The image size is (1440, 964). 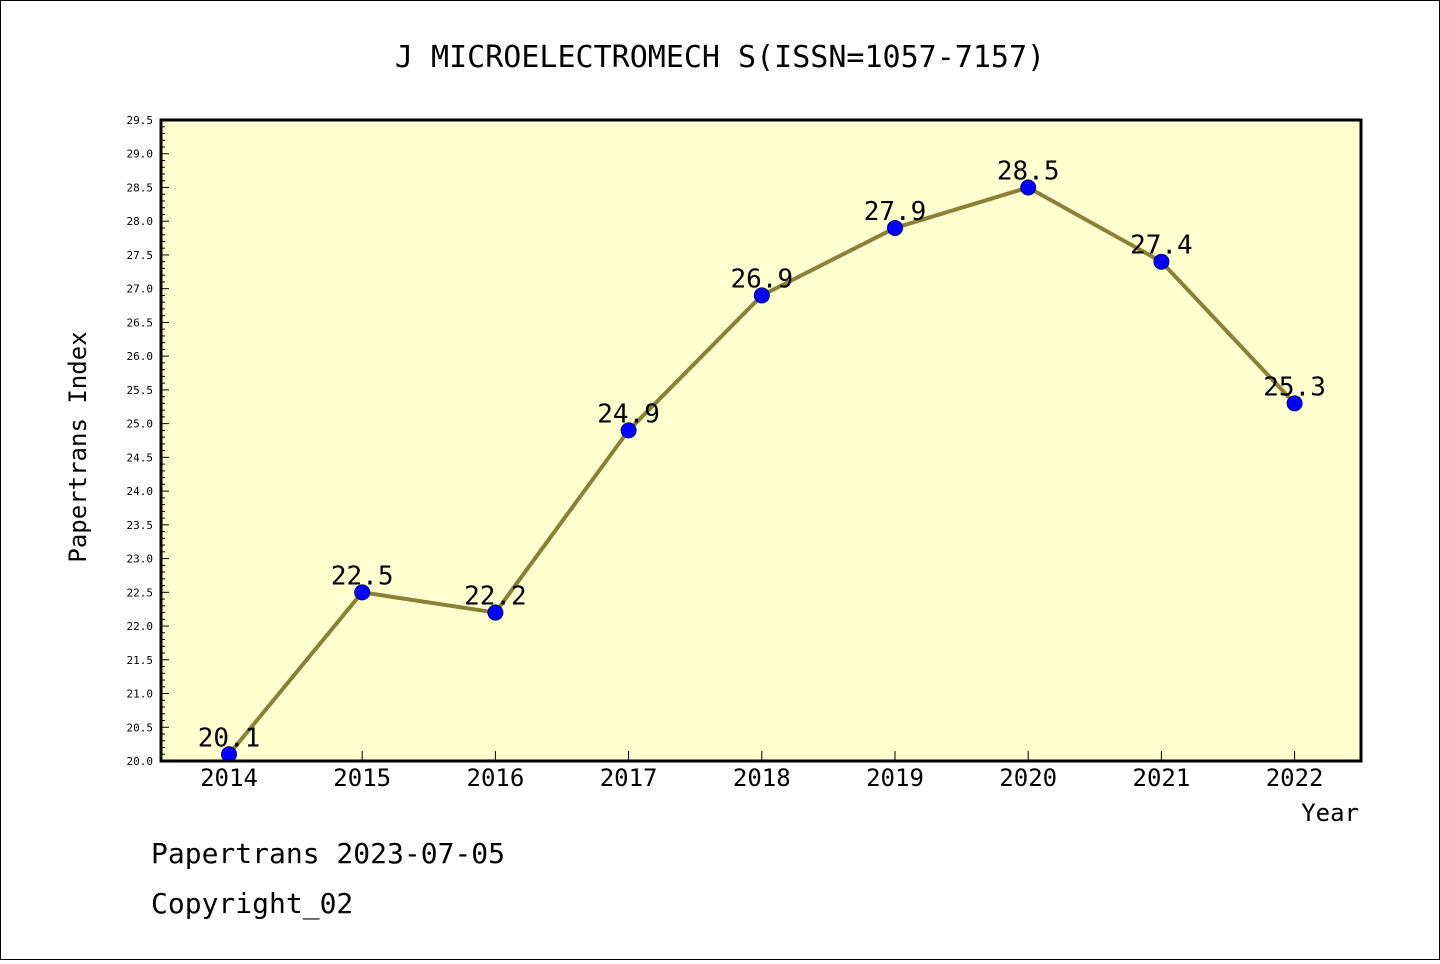 I want to click on x-tick-label: 2017, so click(x=629, y=778).